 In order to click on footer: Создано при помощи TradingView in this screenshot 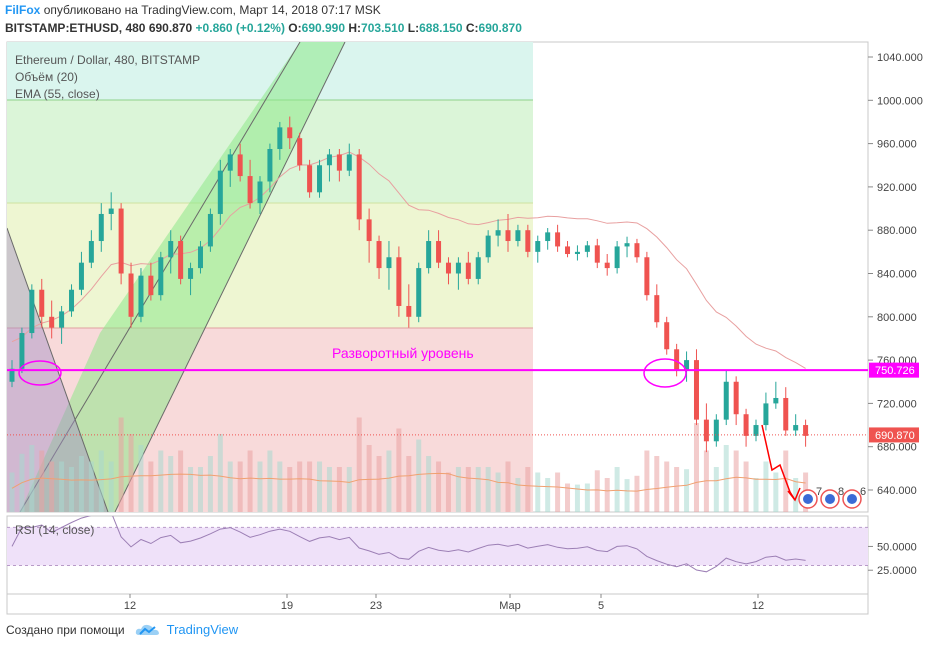, I will do `click(122, 629)`.